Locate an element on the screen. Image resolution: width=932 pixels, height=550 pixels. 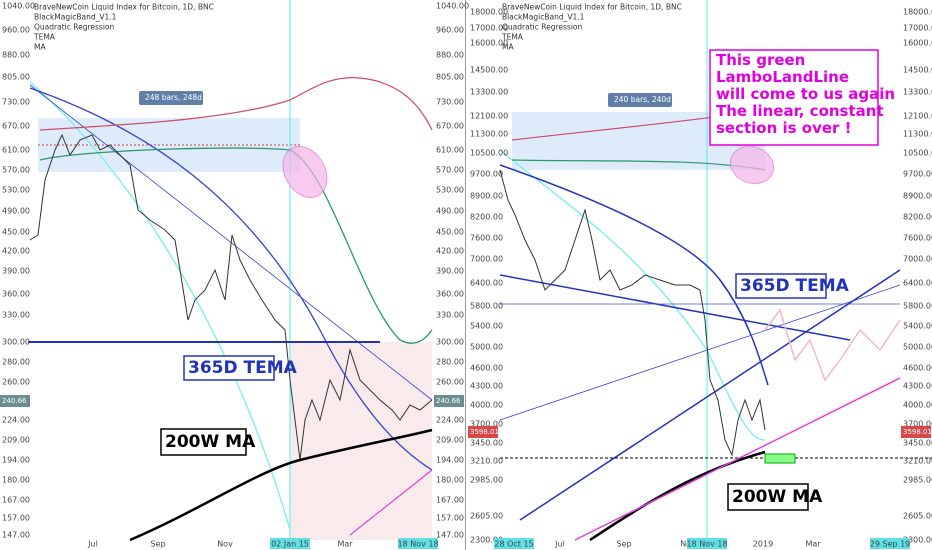
tema-curve is located at coordinates (634, 275).